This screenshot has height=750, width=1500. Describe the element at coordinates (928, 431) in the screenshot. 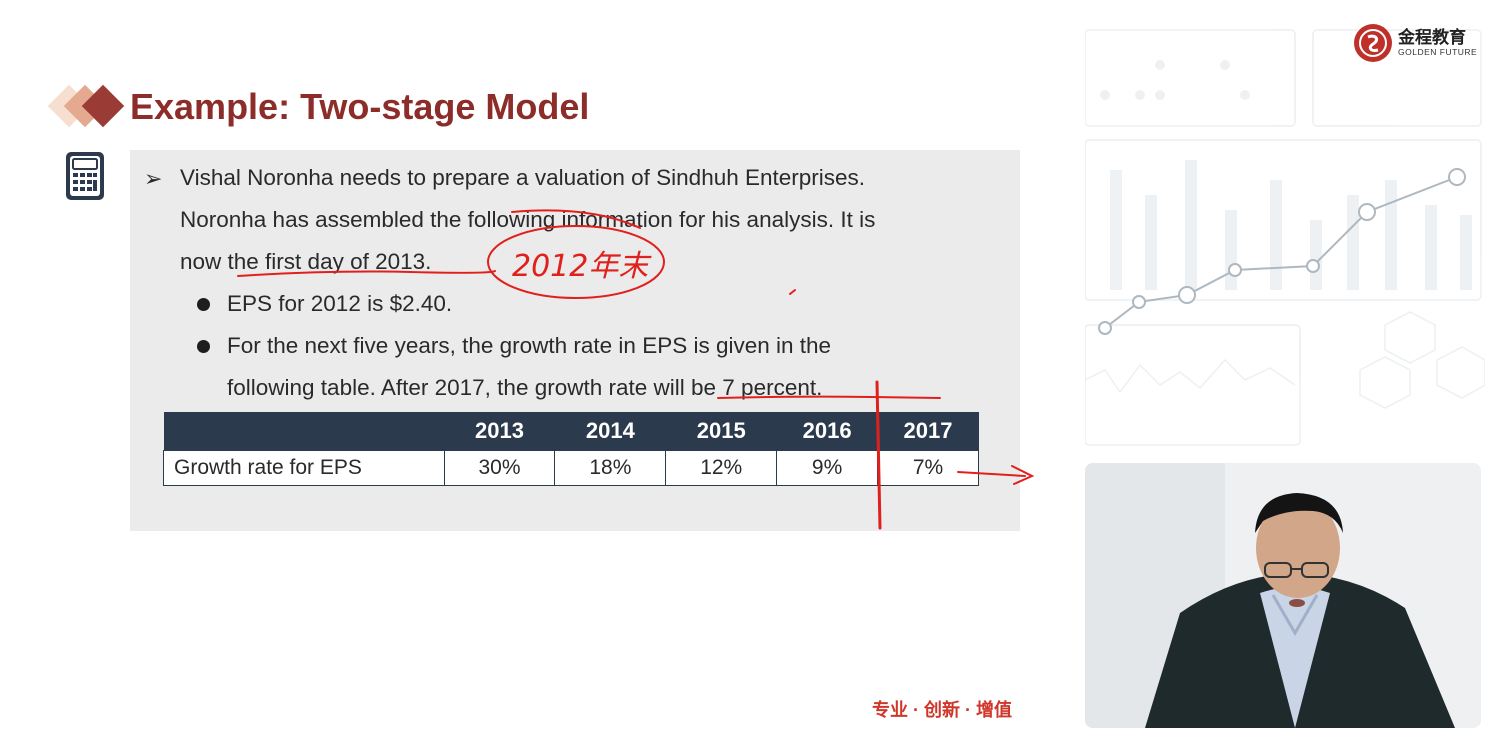

I see `table-header-cell: 2017` at that location.